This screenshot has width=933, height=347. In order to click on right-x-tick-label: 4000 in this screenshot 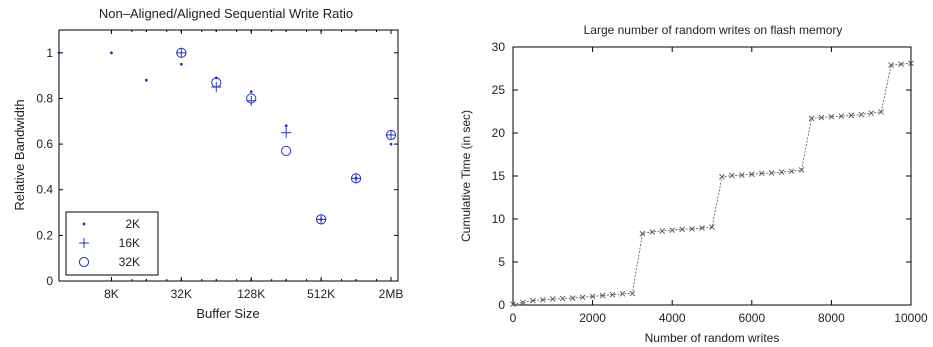, I will do `click(672, 318)`.